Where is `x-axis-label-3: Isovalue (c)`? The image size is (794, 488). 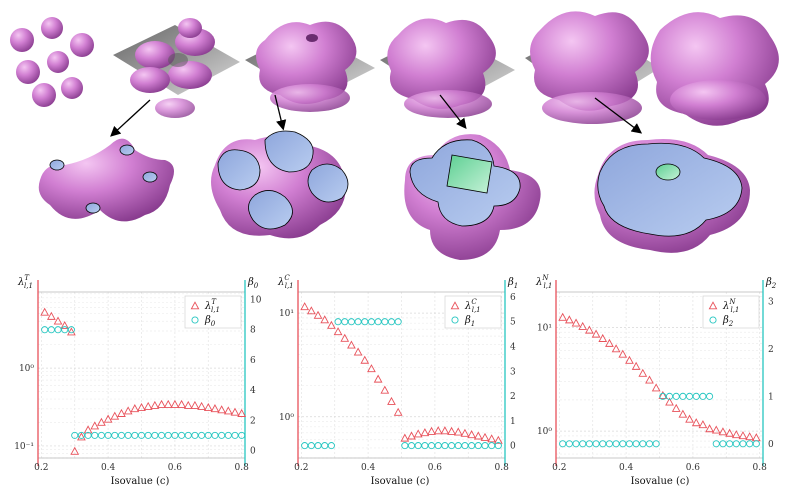 x-axis-label-3: Isovalue (c) is located at coordinates (660, 481).